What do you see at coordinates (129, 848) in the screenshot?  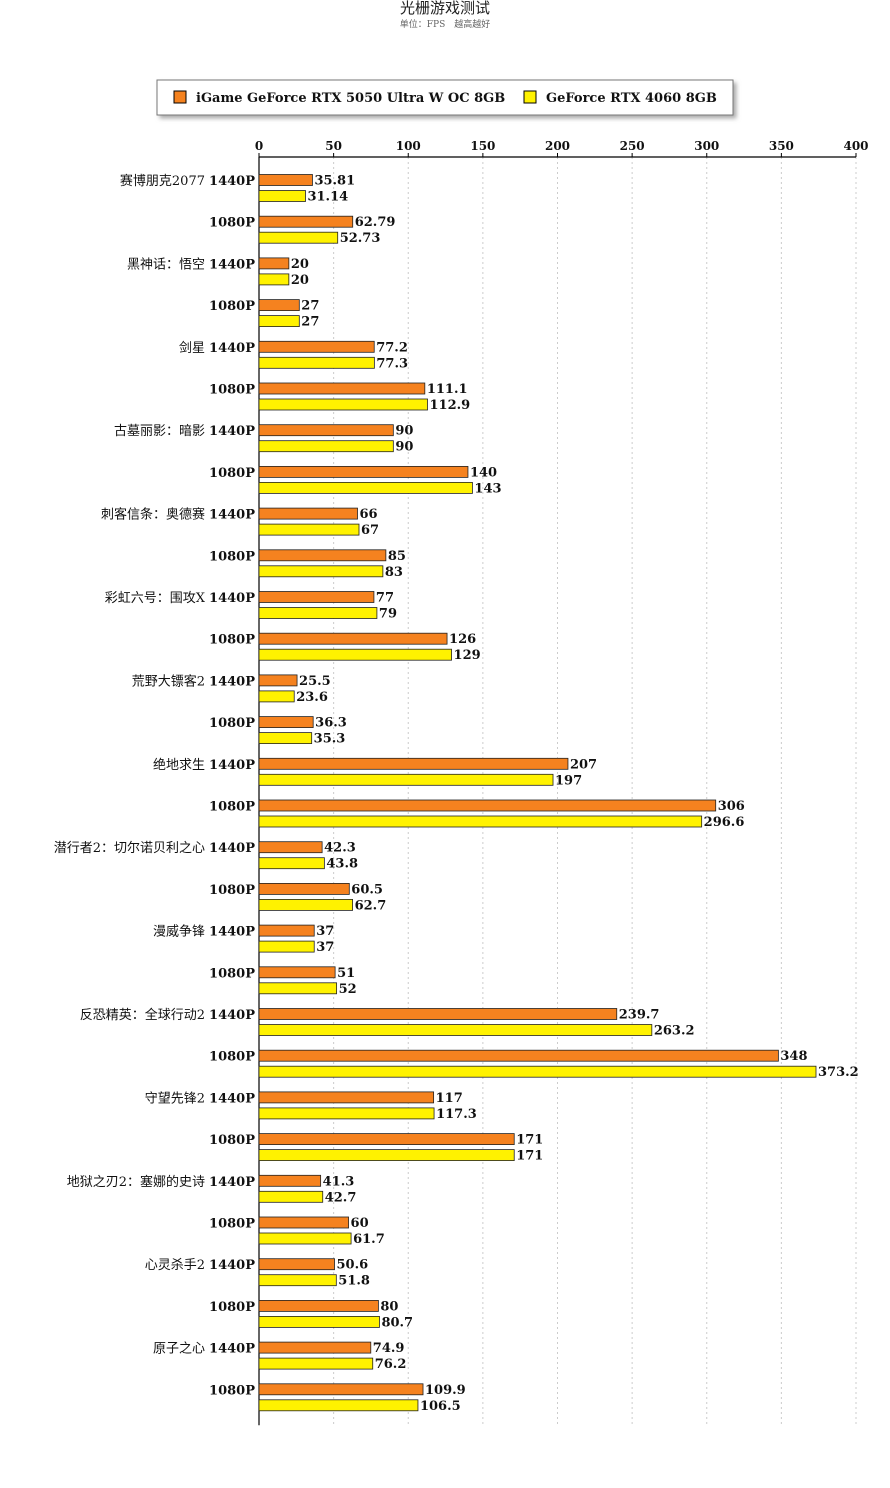 I see `game-label: 潜行者2：切尔诺贝利之心` at bounding box center [129, 848].